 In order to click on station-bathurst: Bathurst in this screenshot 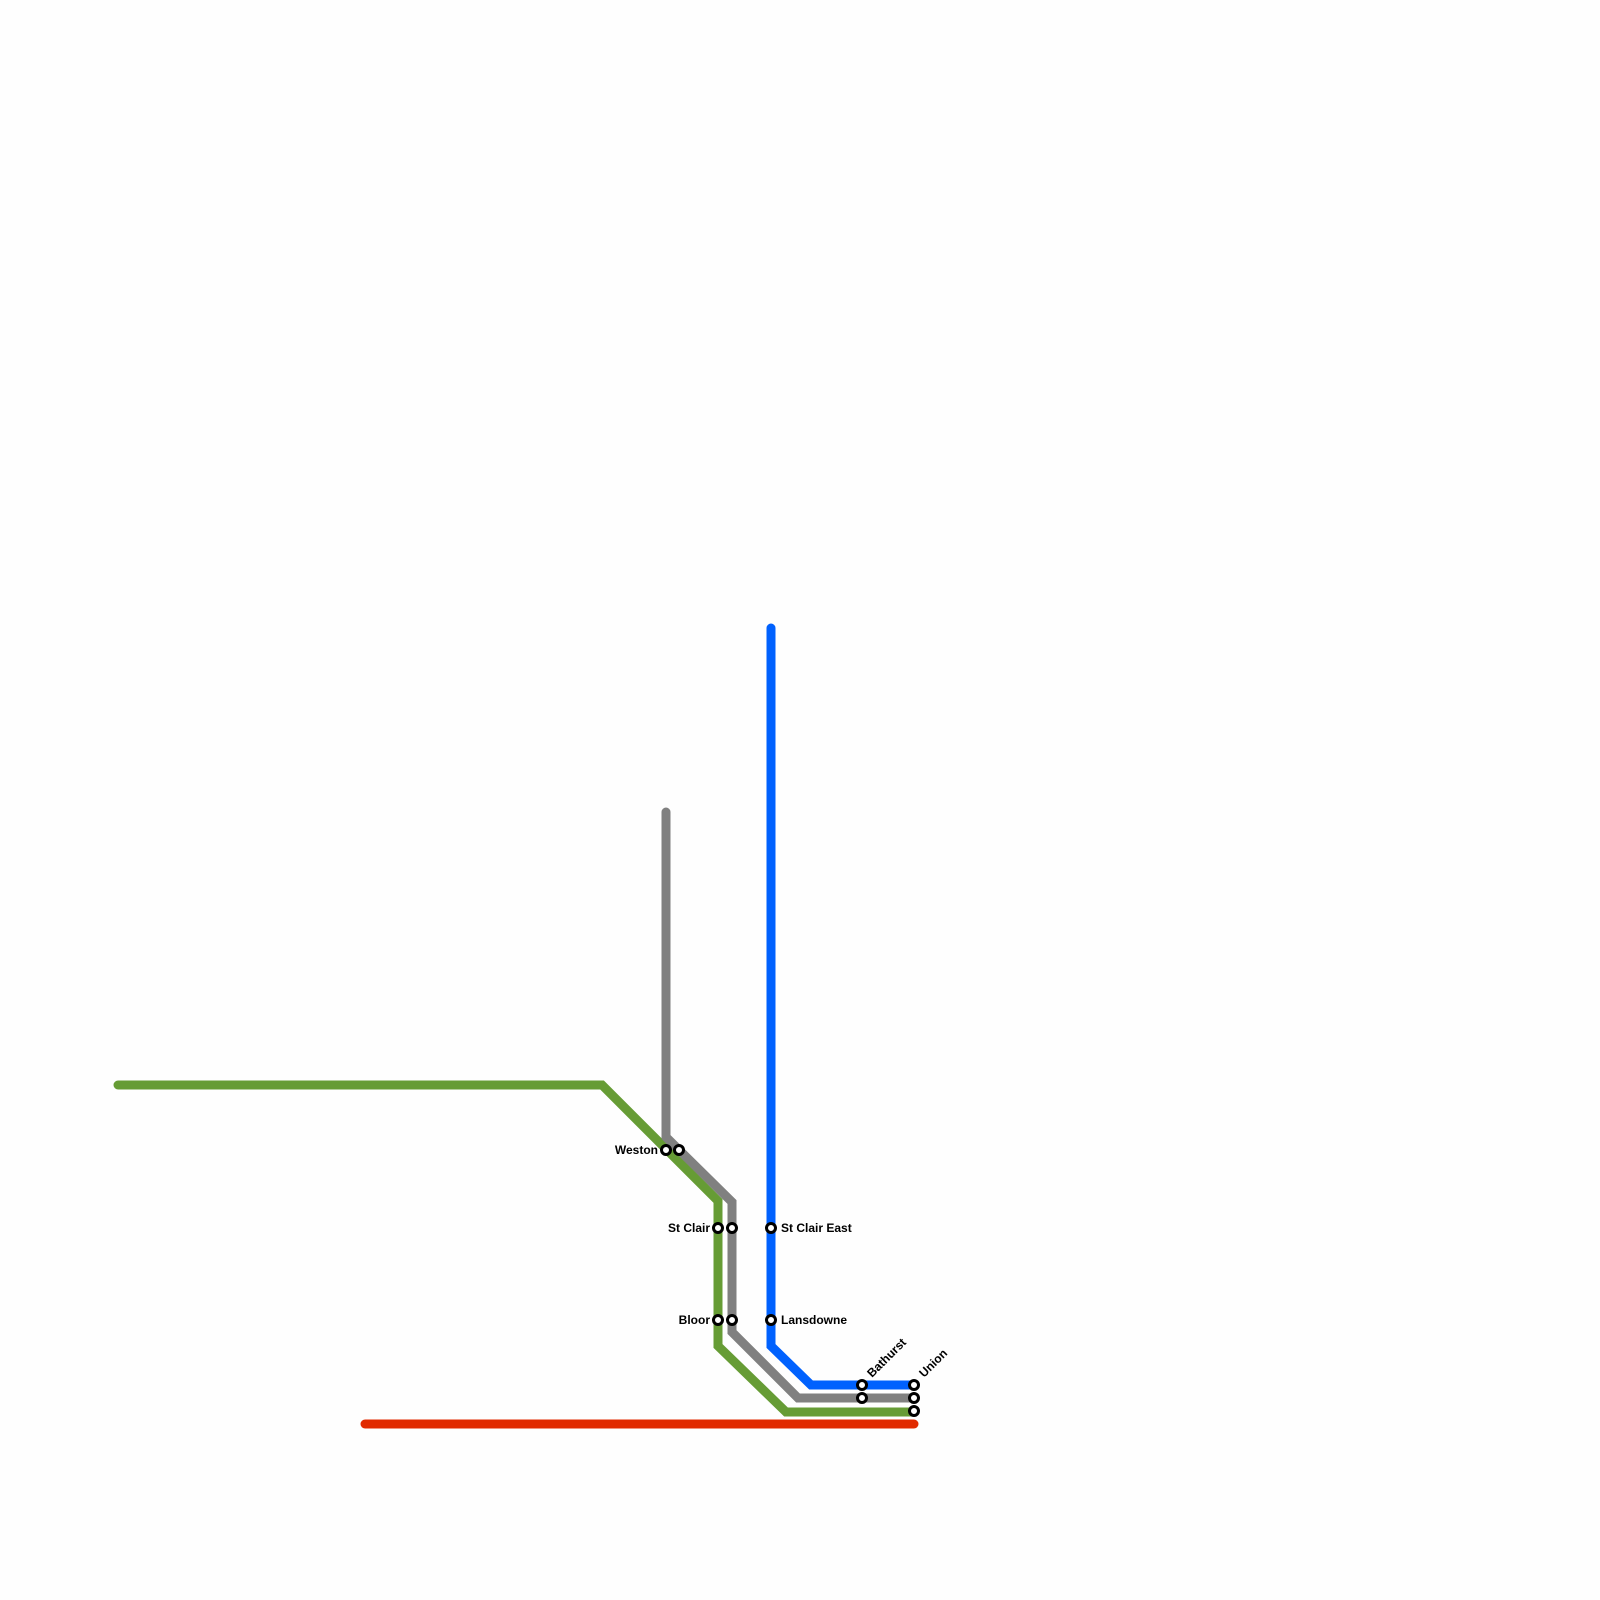, I will do `click(883, 1369)`.